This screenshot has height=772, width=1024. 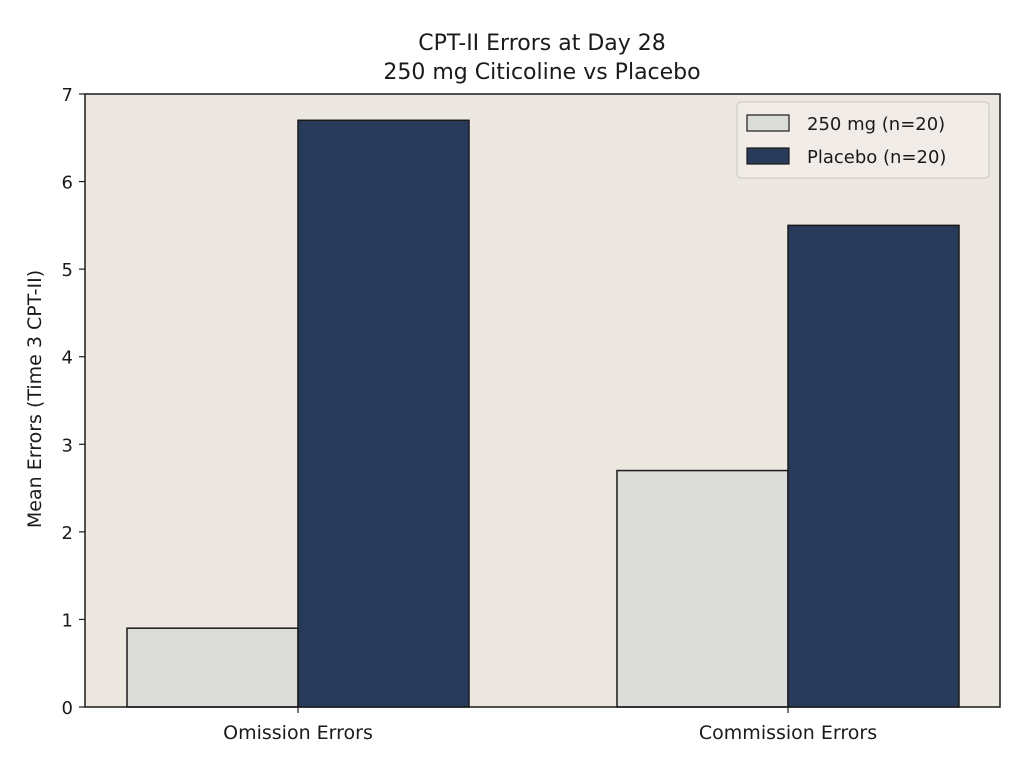 What do you see at coordinates (873, 466) in the screenshot?
I see `bar-placebo-commission` at bounding box center [873, 466].